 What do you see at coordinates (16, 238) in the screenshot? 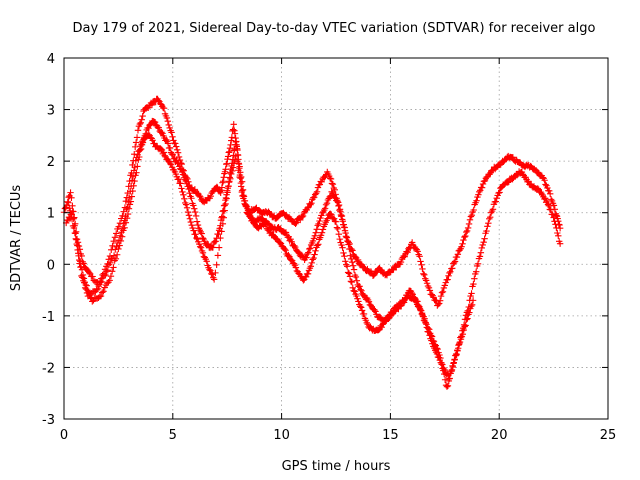
I see `y-axis-label: SDTVAR / TECUs` at bounding box center [16, 238].